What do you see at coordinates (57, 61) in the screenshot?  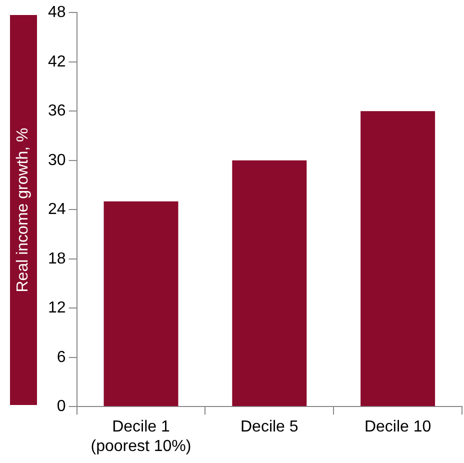 I see `y-tick-label: 42` at bounding box center [57, 61].